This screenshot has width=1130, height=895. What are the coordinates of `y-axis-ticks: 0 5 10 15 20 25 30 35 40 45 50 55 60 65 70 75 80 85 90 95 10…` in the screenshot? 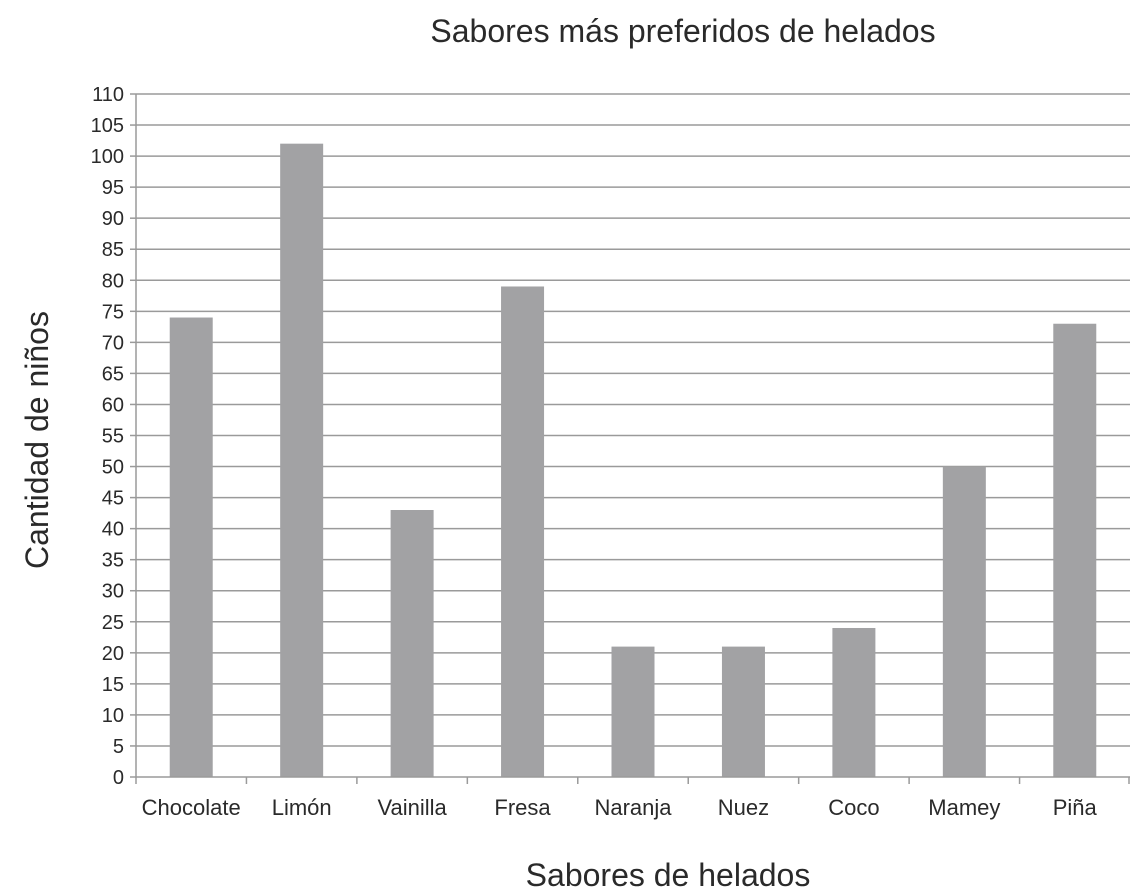 It's located at (113, 436).